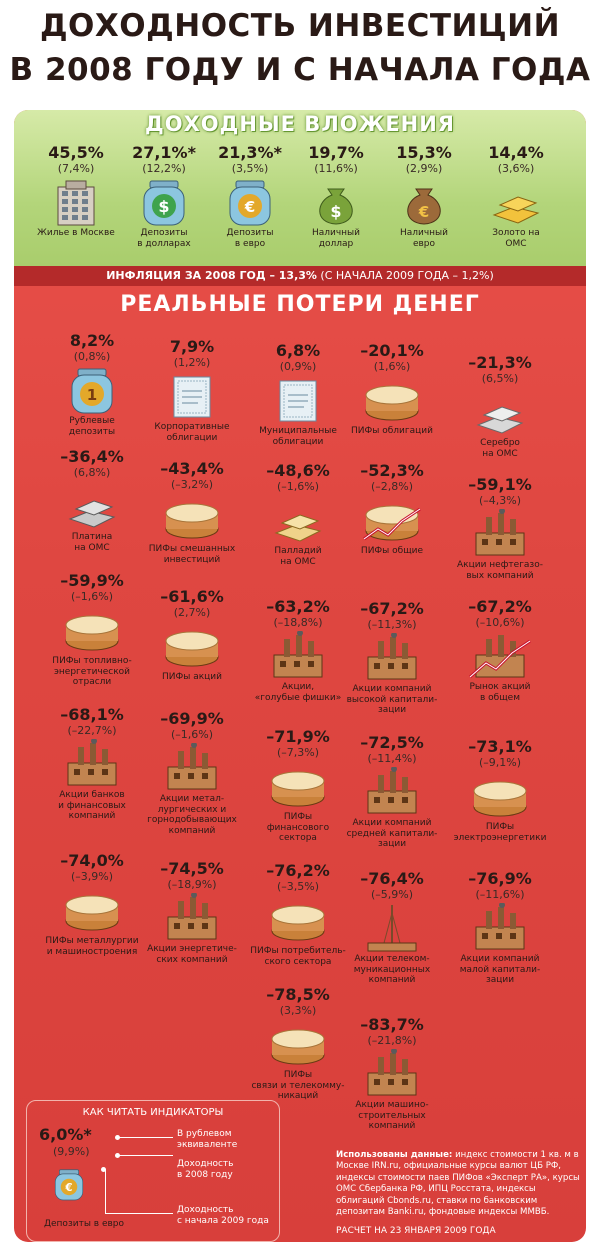 This screenshot has height=1246, width=600. Describe the element at coordinates (92, 395) in the screenshot. I see `svg-text: 1` at that location.